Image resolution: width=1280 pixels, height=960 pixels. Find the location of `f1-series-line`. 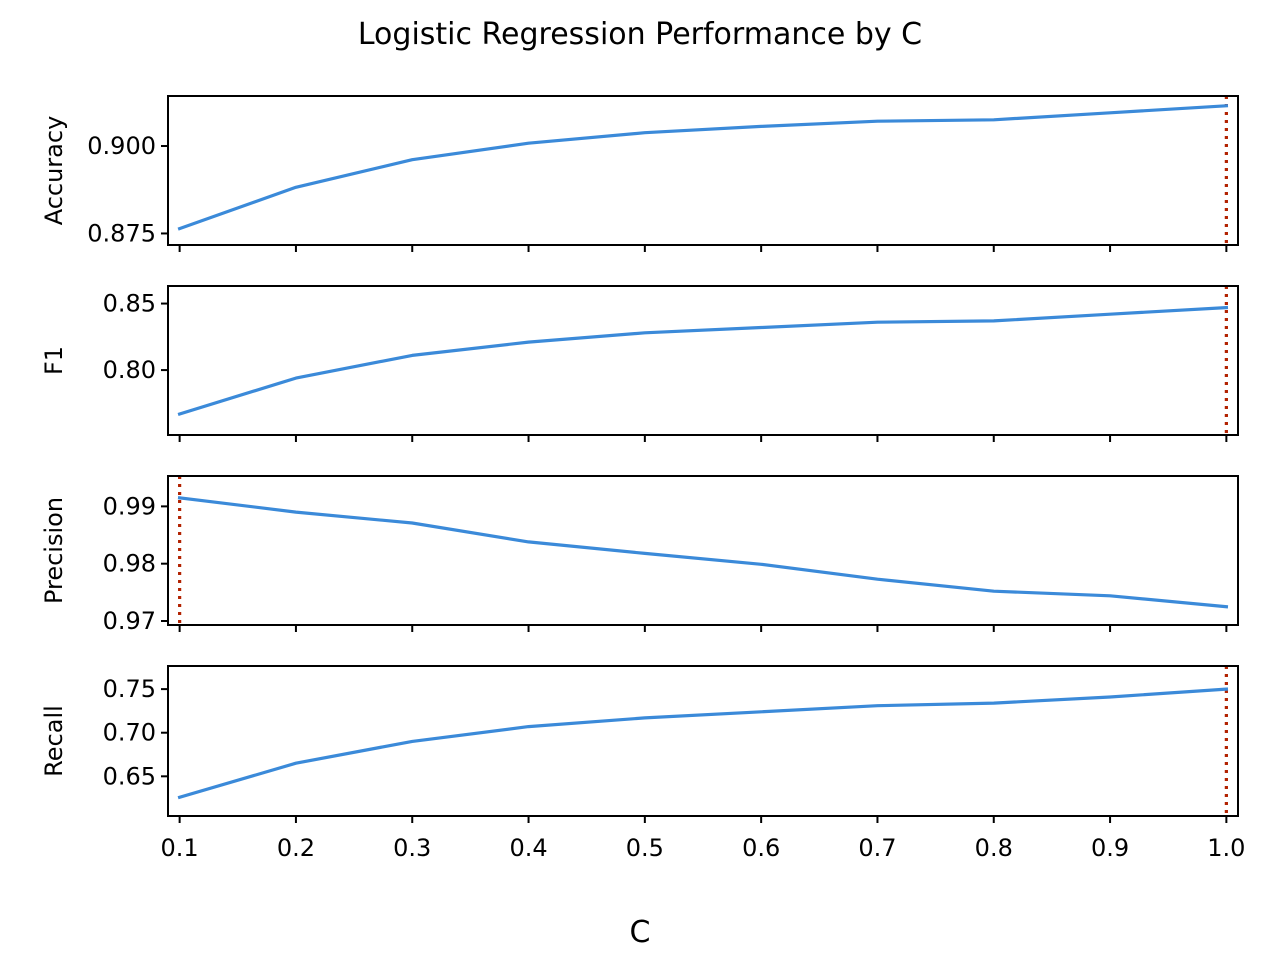

f1-series-line is located at coordinates (703, 361).